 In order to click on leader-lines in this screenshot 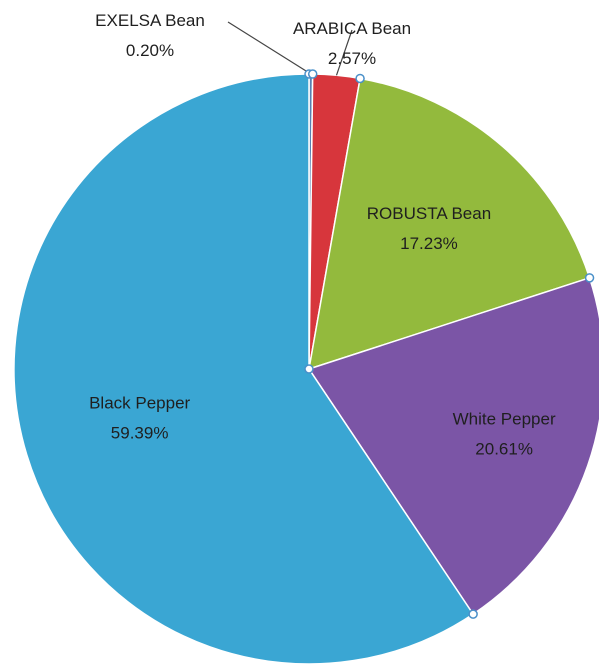, I will do `click(290, 48)`.